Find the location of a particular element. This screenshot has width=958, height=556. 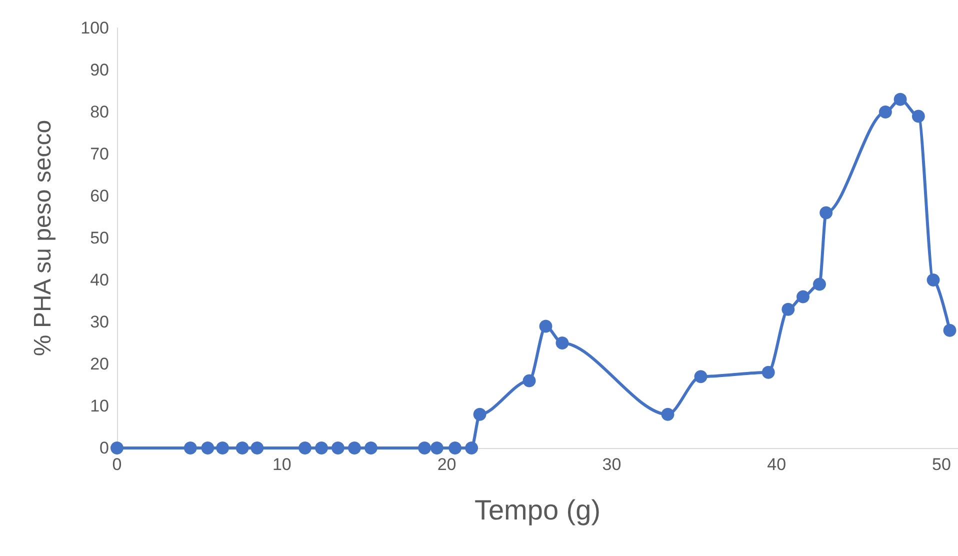

y-tick-label: 10 is located at coordinates (99, 406).